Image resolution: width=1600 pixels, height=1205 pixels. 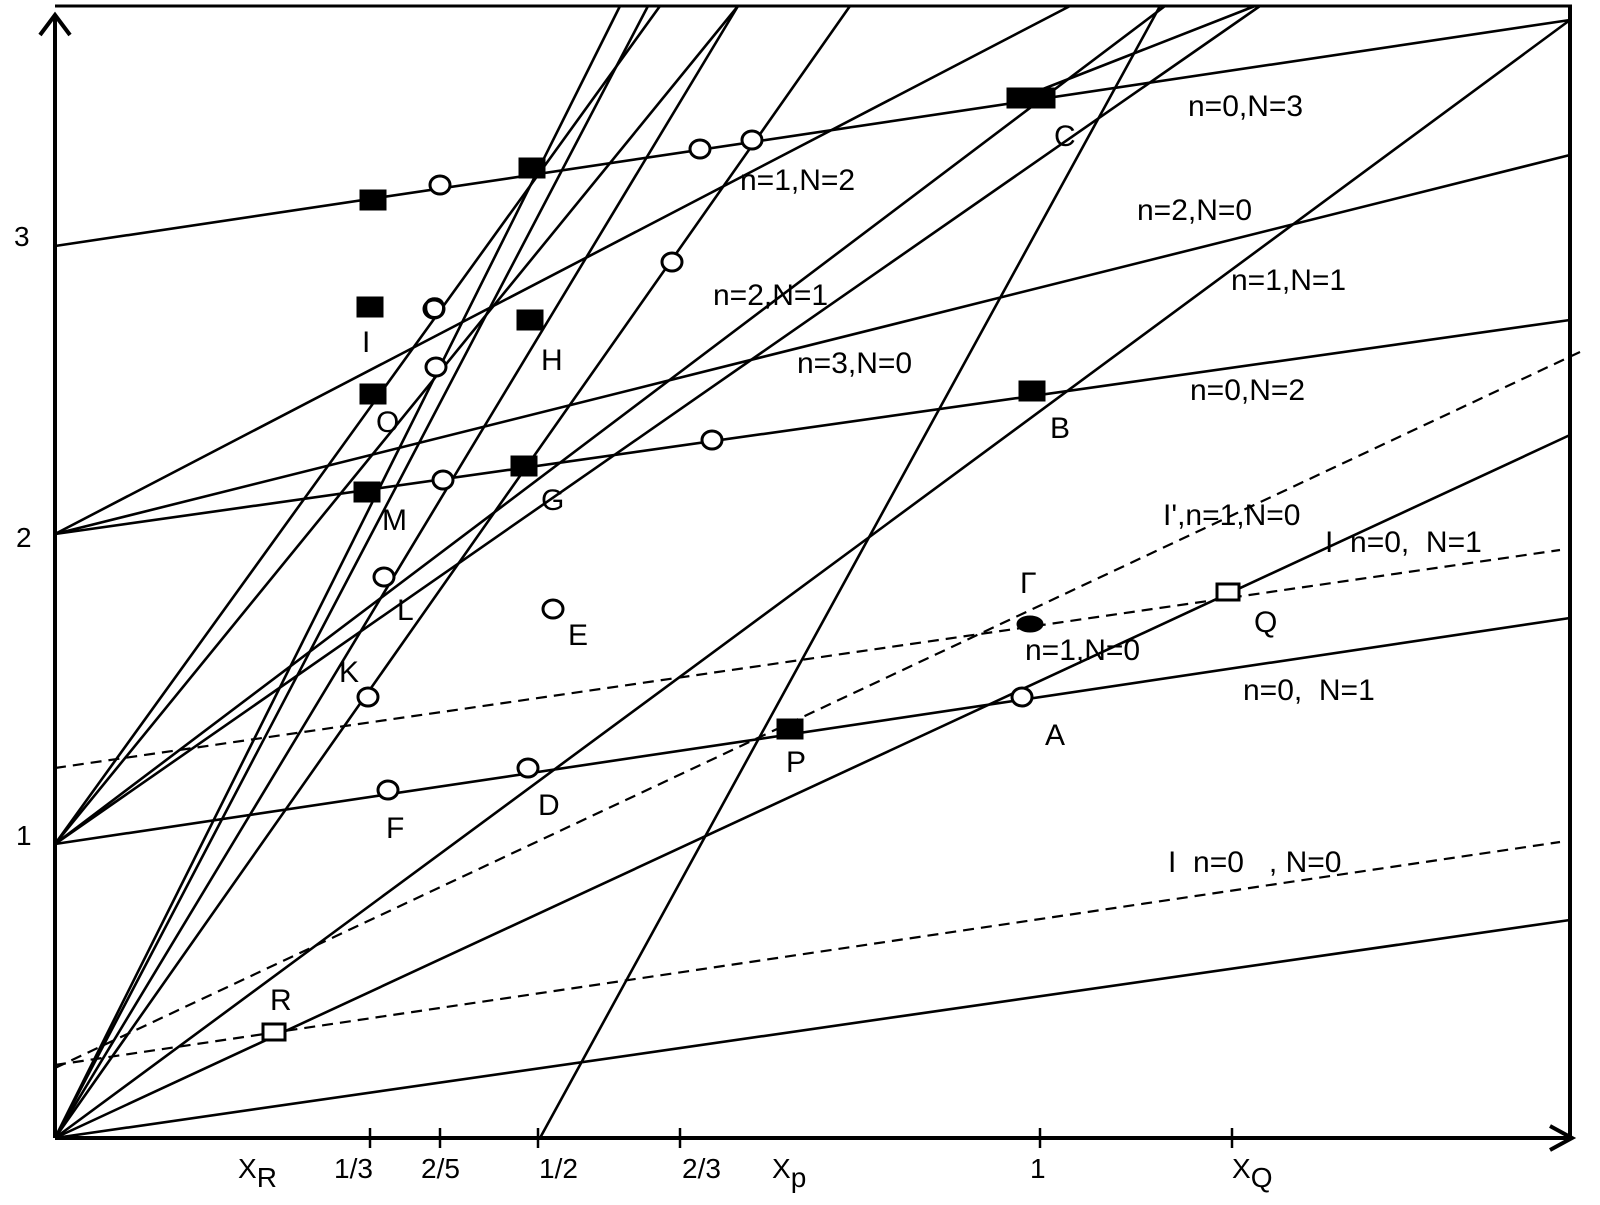 I want to click on point-label: P, so click(x=796, y=762).